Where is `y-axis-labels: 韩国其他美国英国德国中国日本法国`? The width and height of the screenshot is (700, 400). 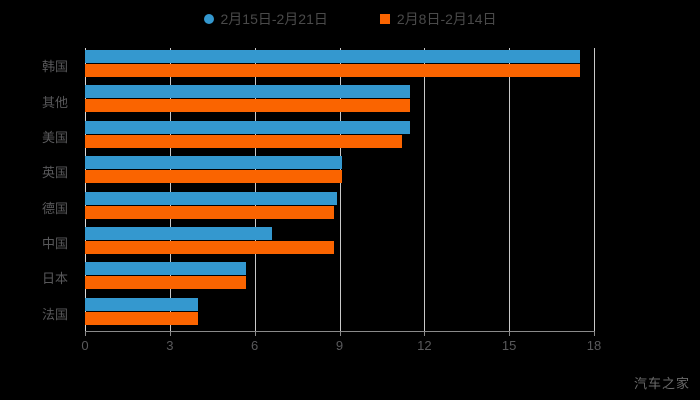
y-axis-labels: 韩国其他美国英国德国中国日本法国 is located at coordinates (39, 189).